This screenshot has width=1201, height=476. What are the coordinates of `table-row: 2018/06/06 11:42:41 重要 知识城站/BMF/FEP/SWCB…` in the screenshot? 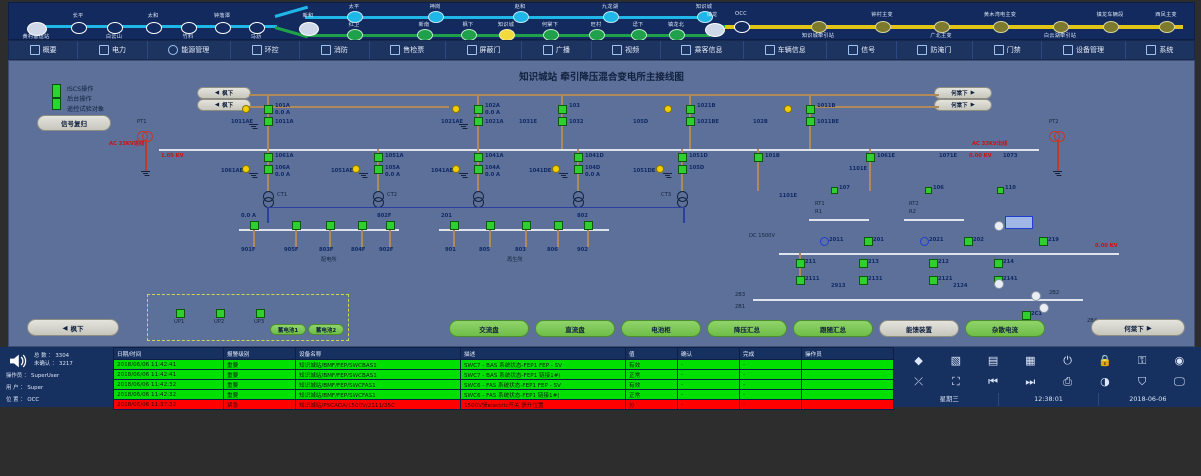 It's located at (503, 374).